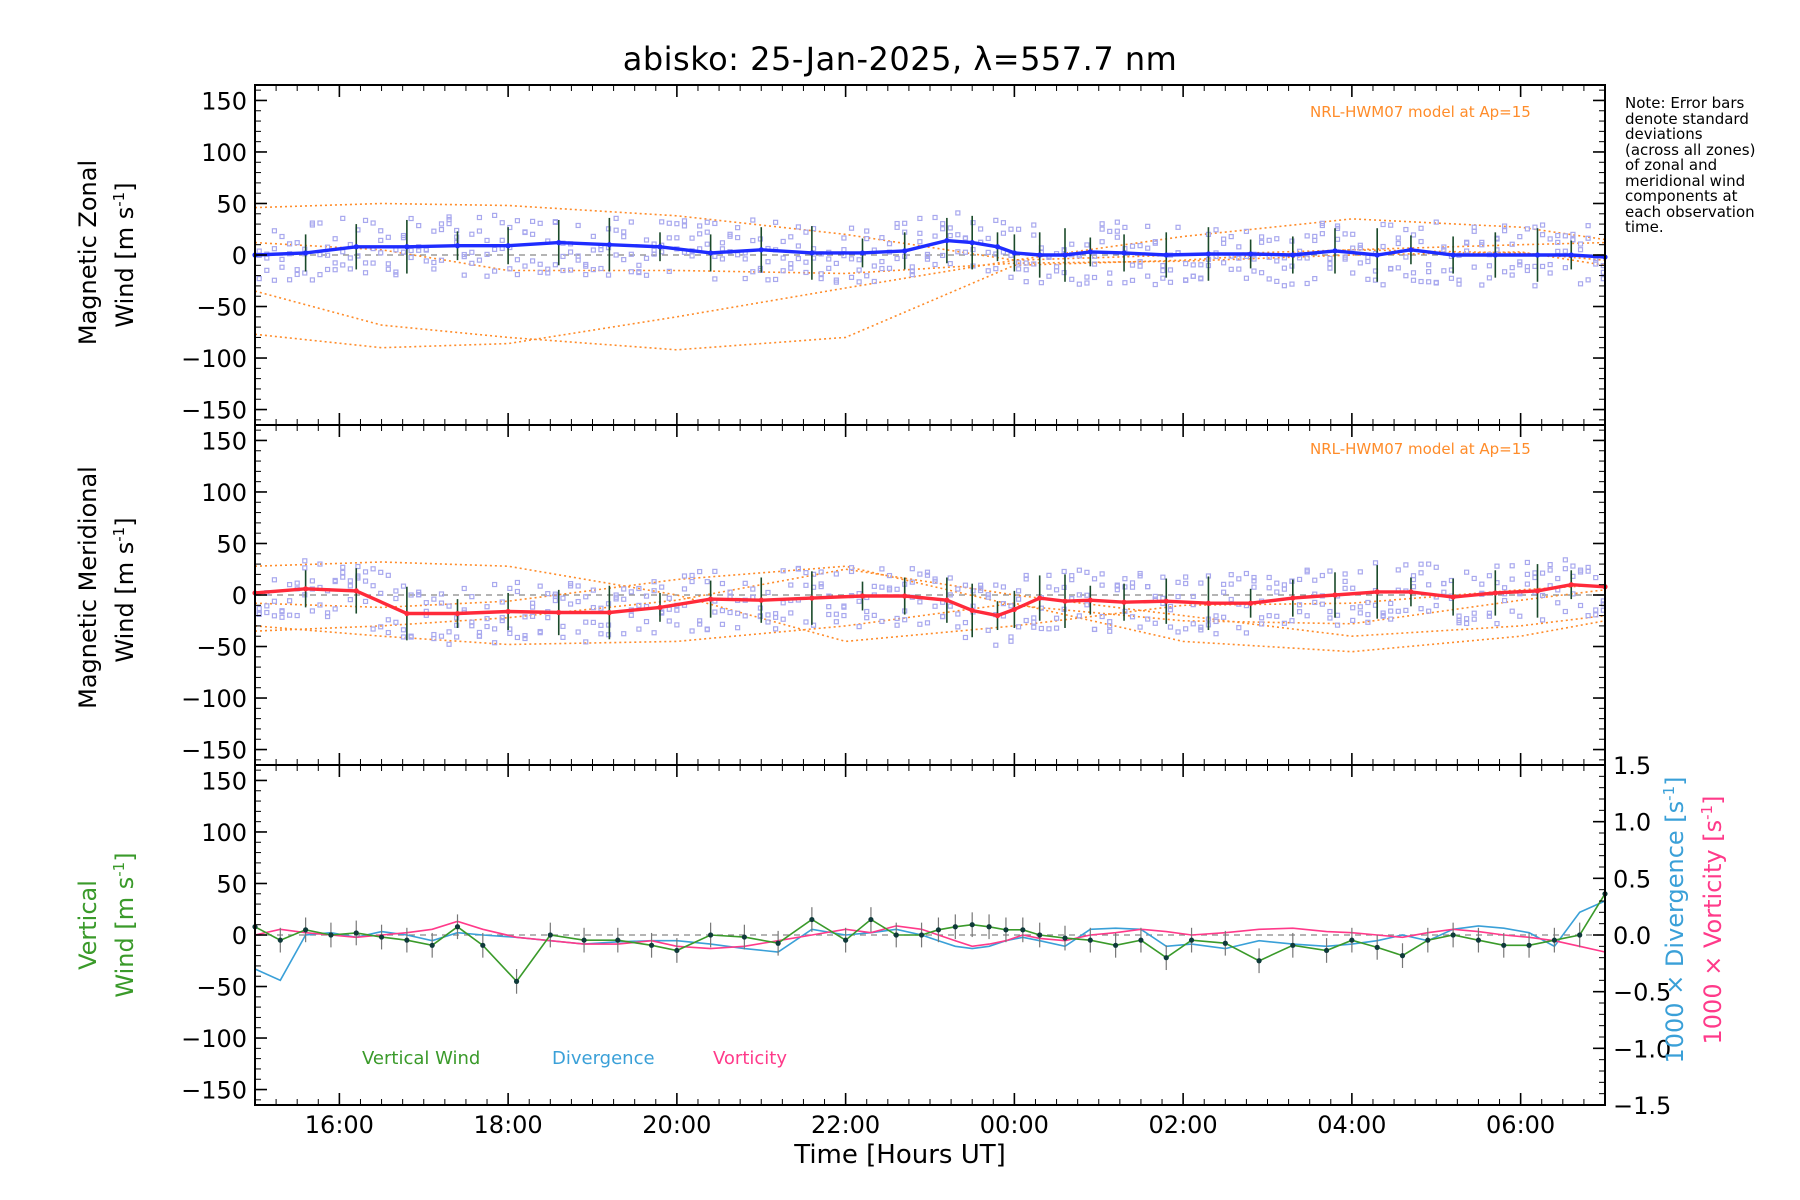 The height and width of the screenshot is (1200, 1800). I want to click on zonal-model-label: NRL-HWM07 model at Ap=15, so click(1420, 112).